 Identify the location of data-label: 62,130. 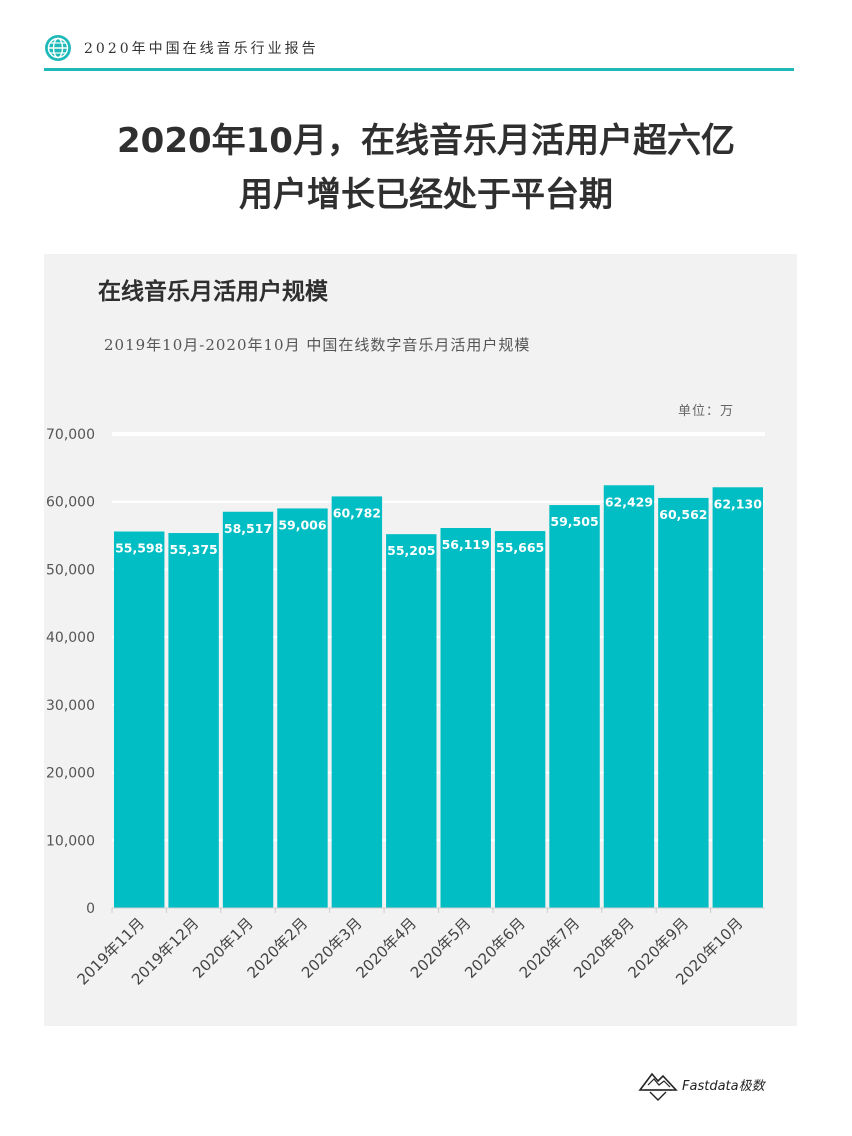
(738, 503).